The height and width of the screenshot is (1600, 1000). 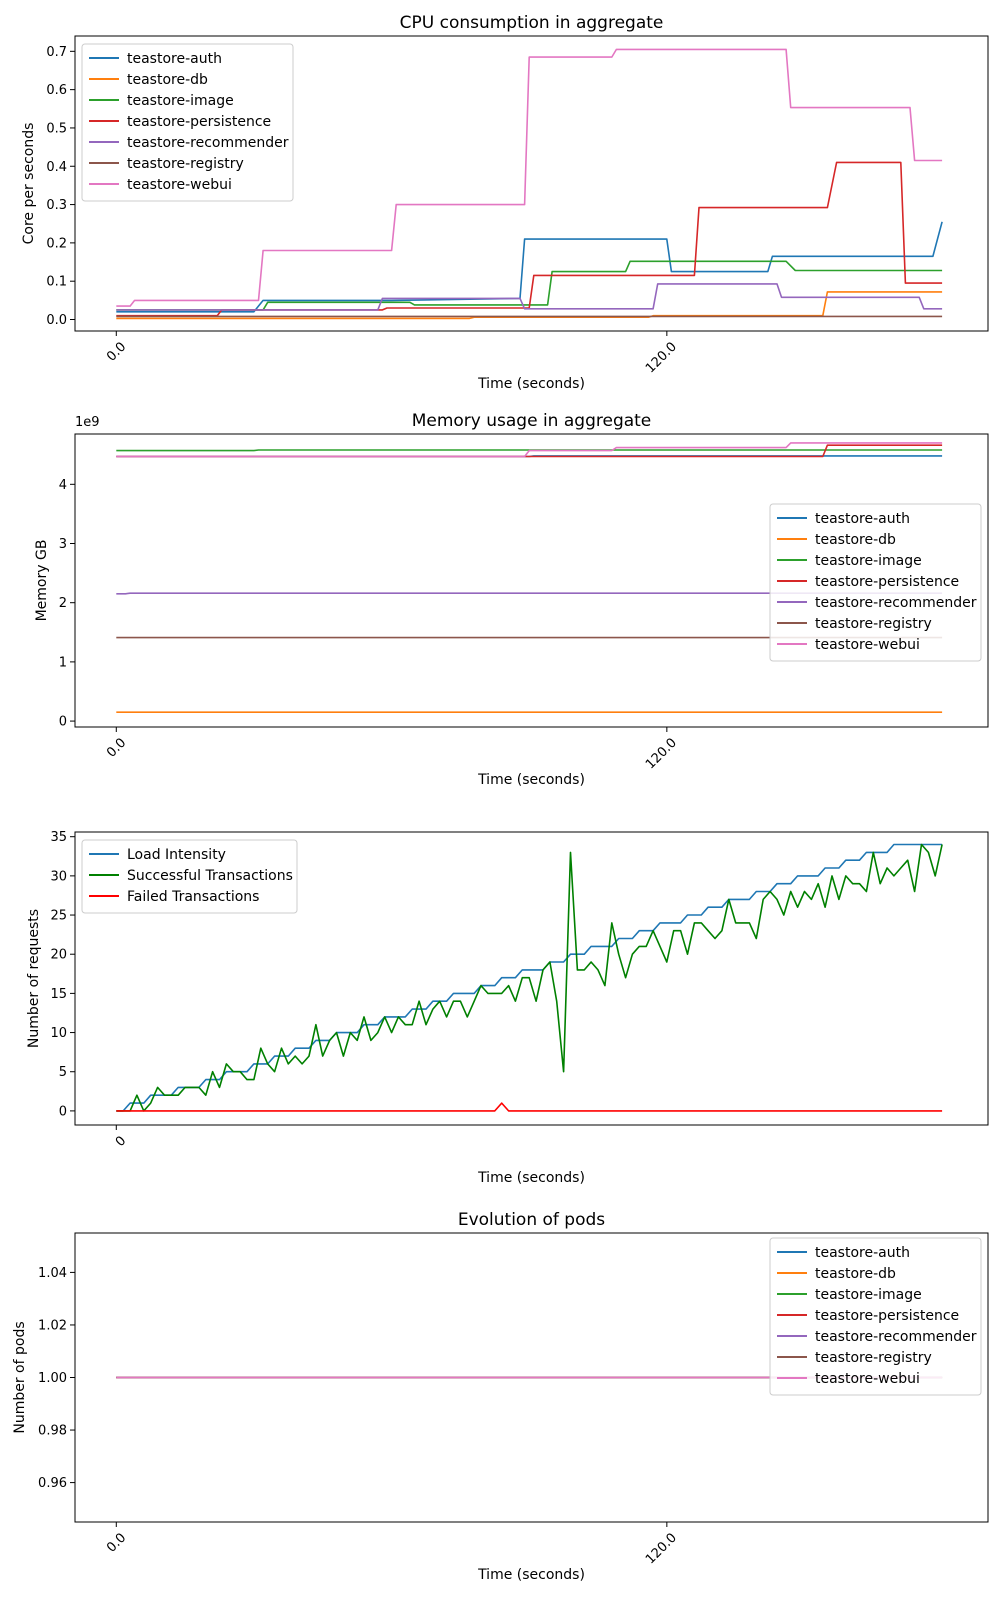 I want to click on series-line-teastore-image, so click(x=529, y=285).